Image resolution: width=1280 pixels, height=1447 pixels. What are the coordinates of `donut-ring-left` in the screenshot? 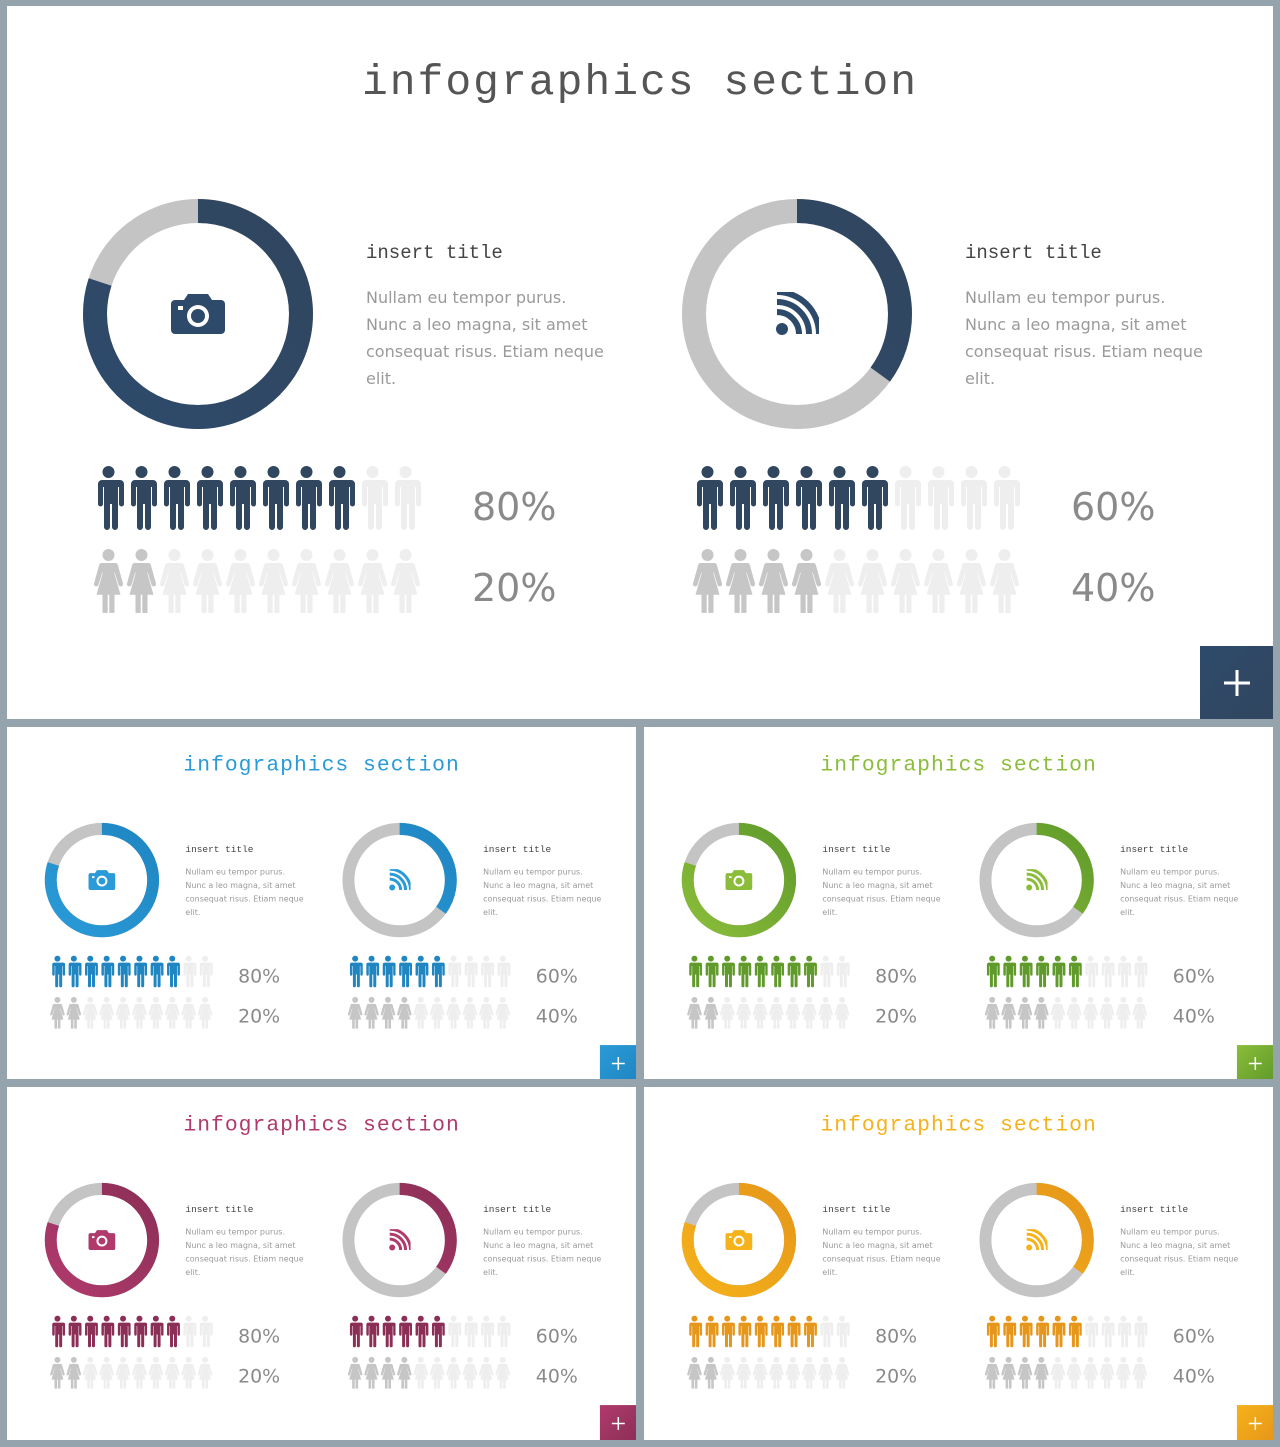 It's located at (738, 879).